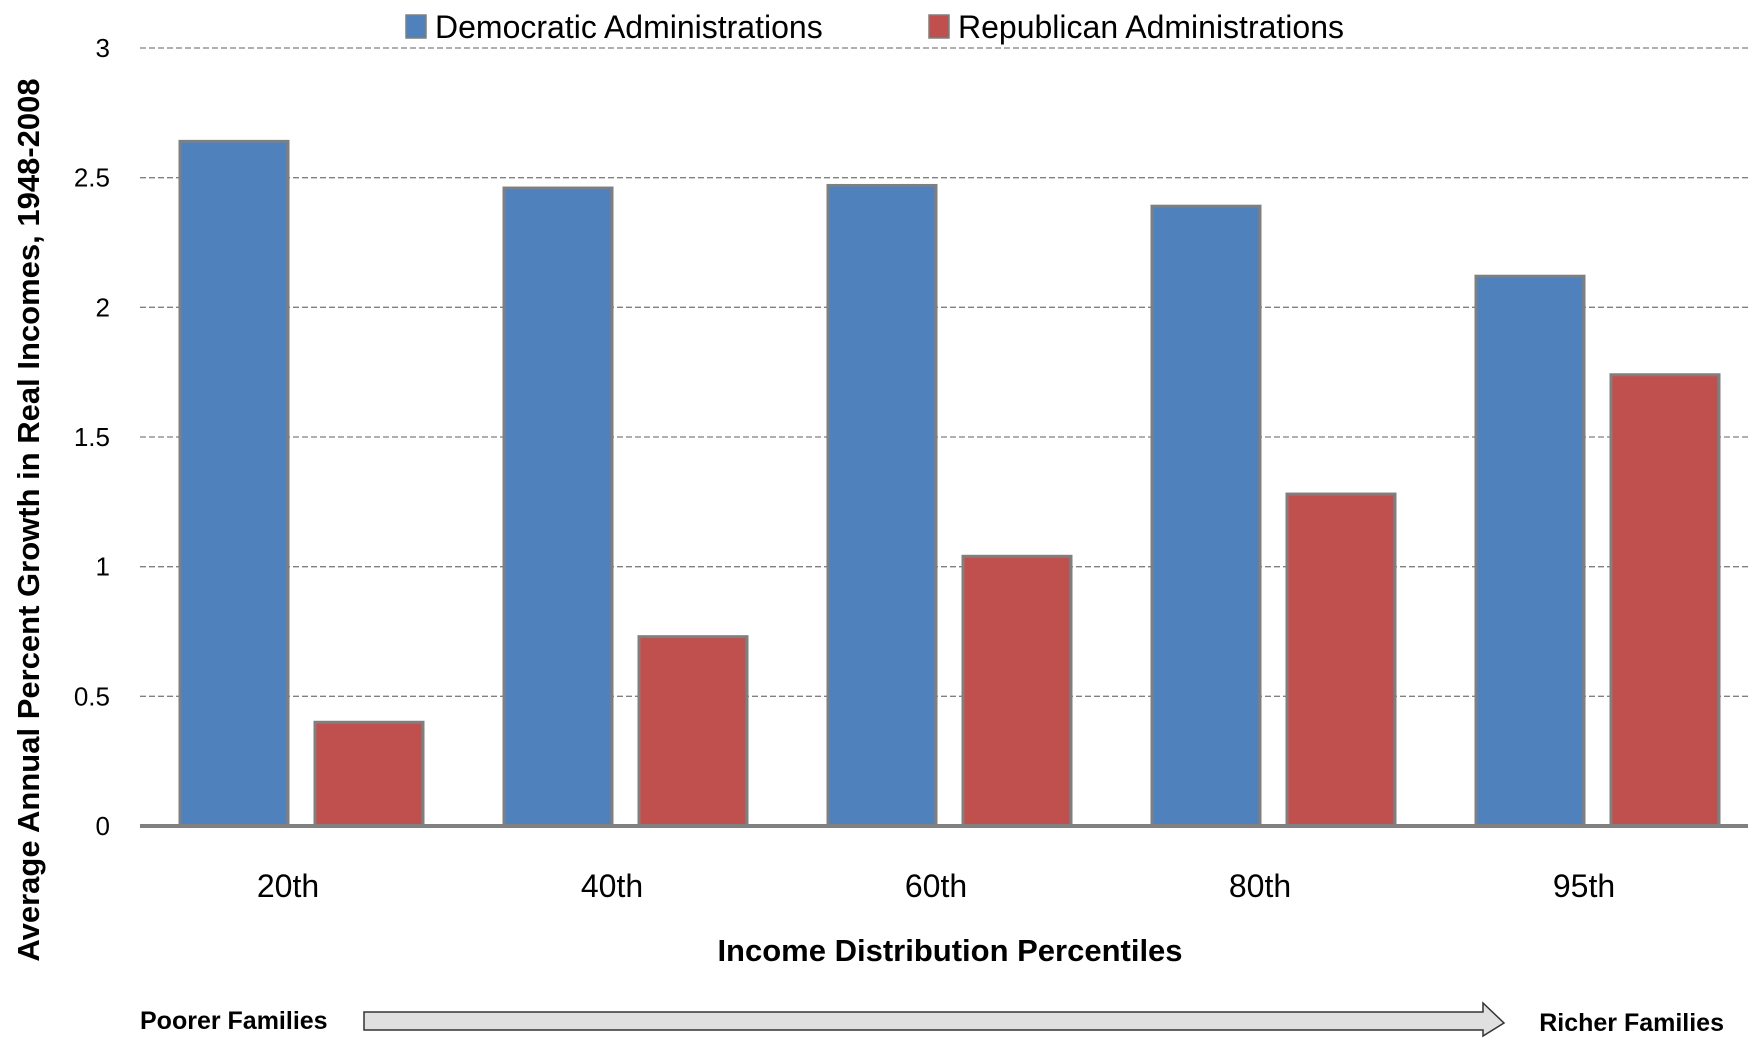 The image size is (1748, 1044). I want to click on legend-swatch-democratic, so click(416, 26).